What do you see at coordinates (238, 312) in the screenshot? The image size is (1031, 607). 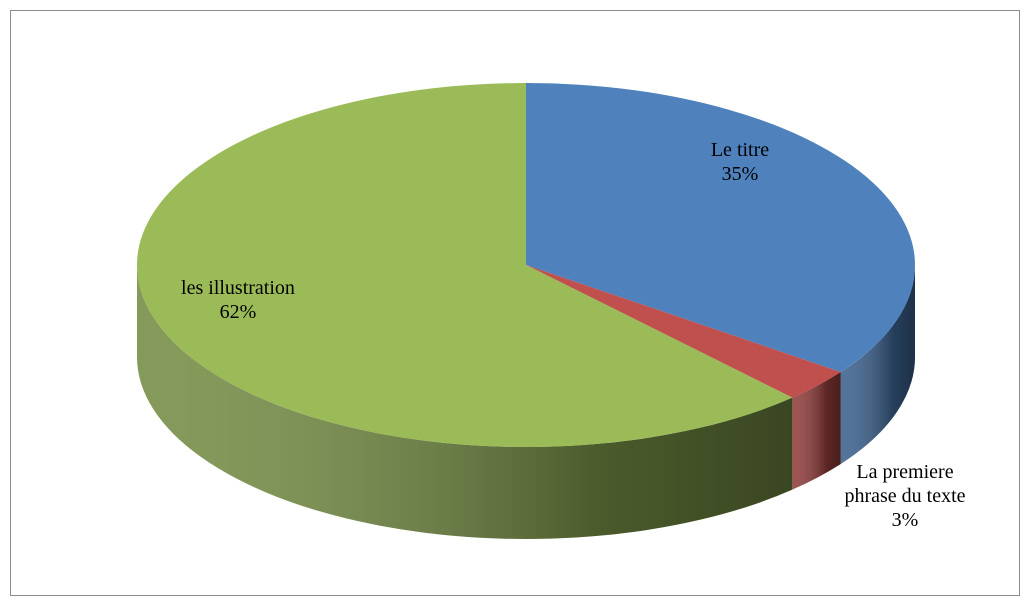 I see `value-label: 62%` at bounding box center [238, 312].